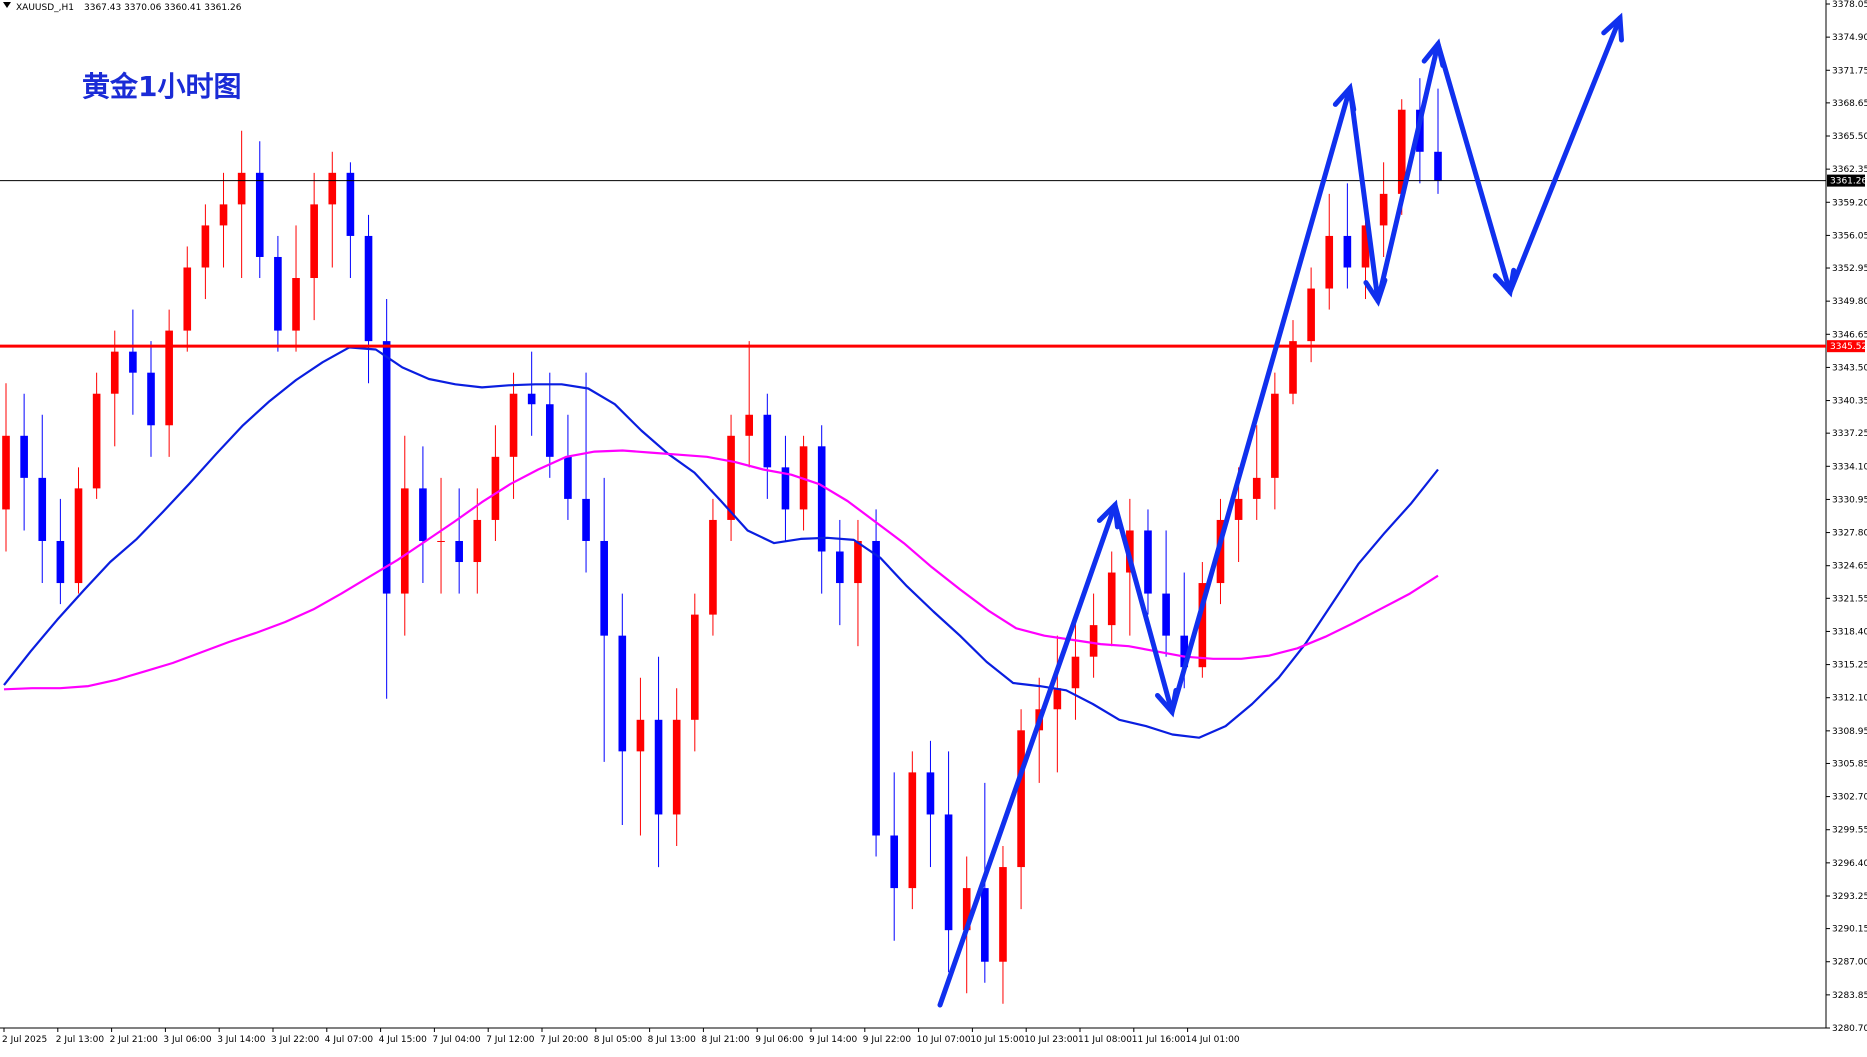 The image size is (1867, 1057). Describe the element at coordinates (1849, 699) in the screenshot. I see `y-tick-label: 3312.10` at that location.